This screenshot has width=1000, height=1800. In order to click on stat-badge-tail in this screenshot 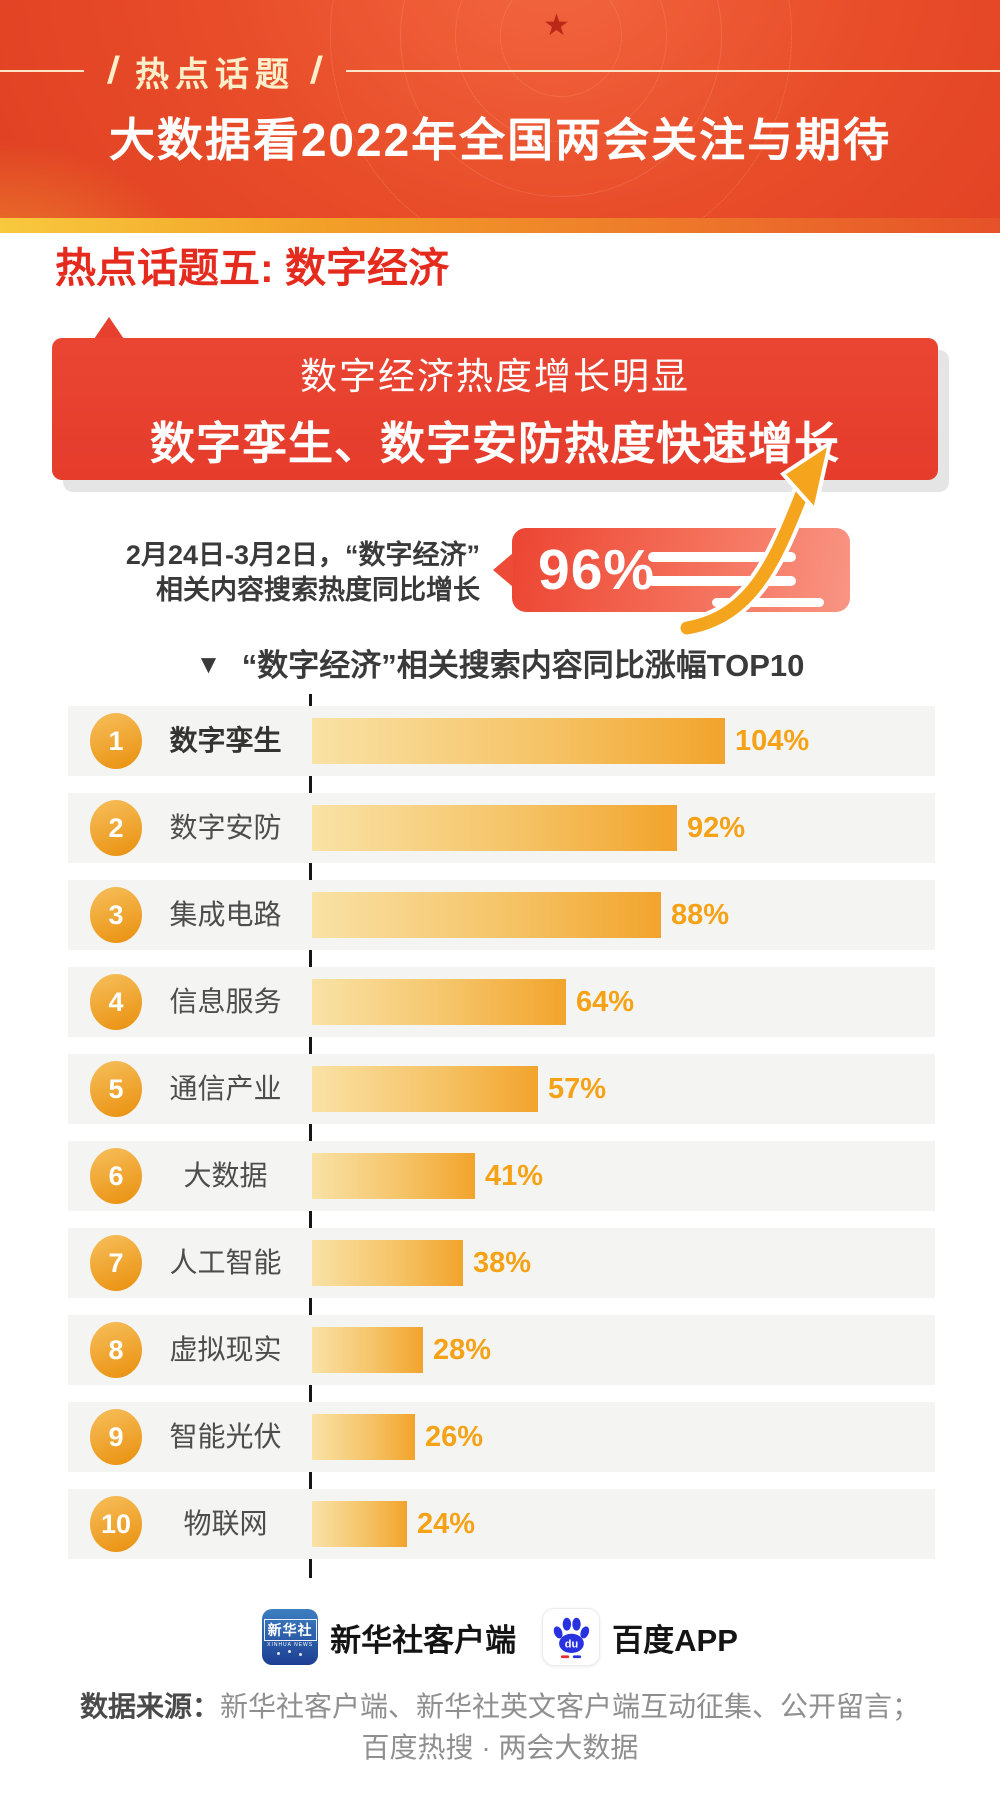, I will do `click(503, 570)`.